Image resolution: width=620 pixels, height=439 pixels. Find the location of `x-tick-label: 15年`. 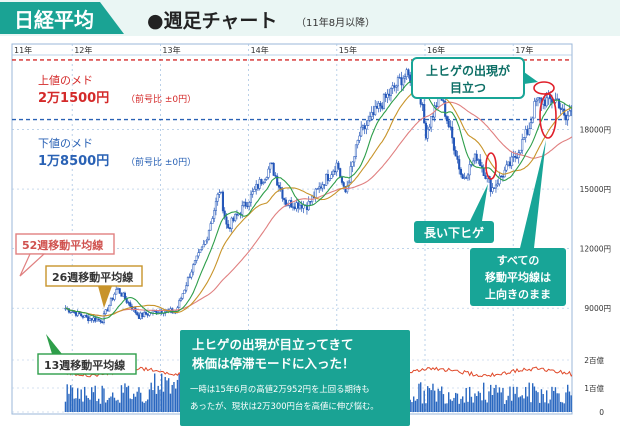

x-tick-label: 15年 is located at coordinates (348, 50).